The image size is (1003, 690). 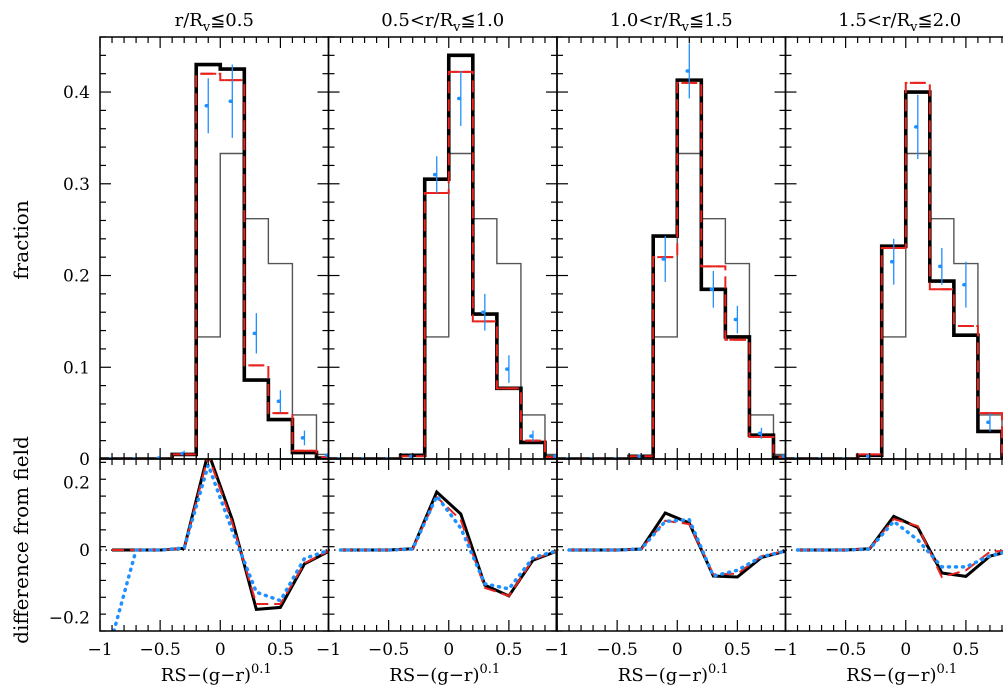 What do you see at coordinates (189, 20) in the screenshot?
I see `panel-title-main: r/R` at bounding box center [189, 20].